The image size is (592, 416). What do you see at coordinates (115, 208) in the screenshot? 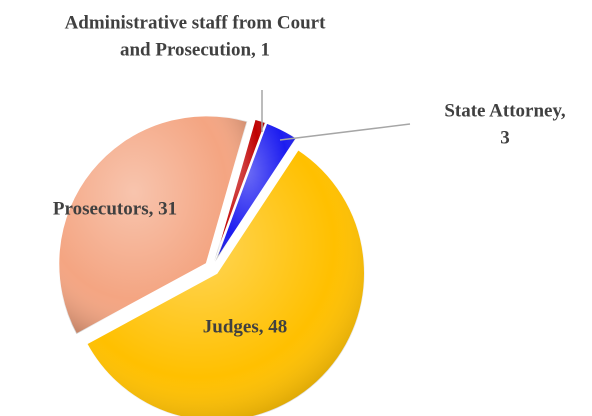
I see `data-label: Prosecutors, 31` at bounding box center [115, 208].